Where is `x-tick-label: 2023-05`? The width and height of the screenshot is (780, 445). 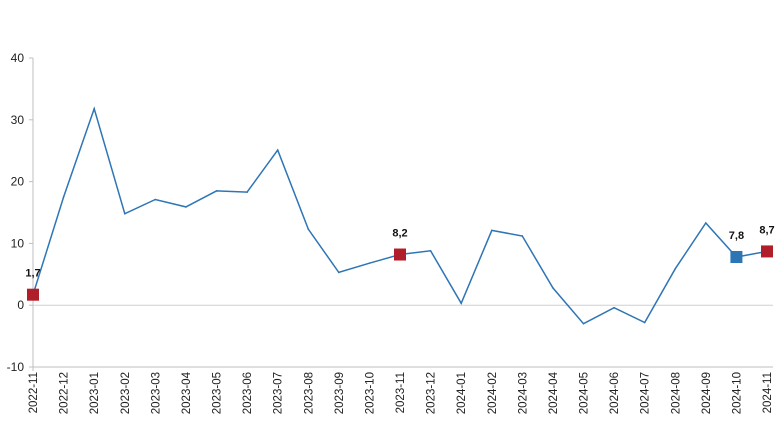 x-tick-label: 2023-05 is located at coordinates (218, 393).